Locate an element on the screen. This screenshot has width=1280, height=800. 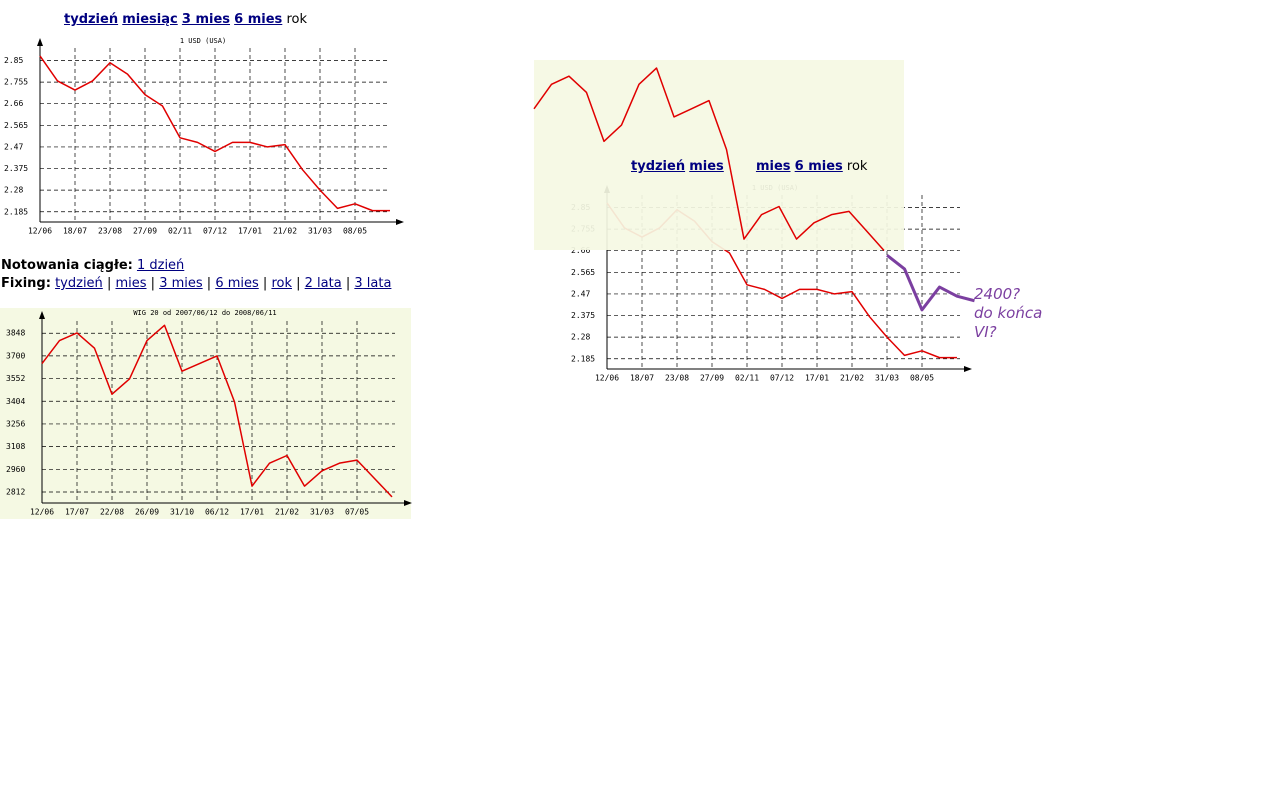
fixing-link: rok is located at coordinates (281, 283).